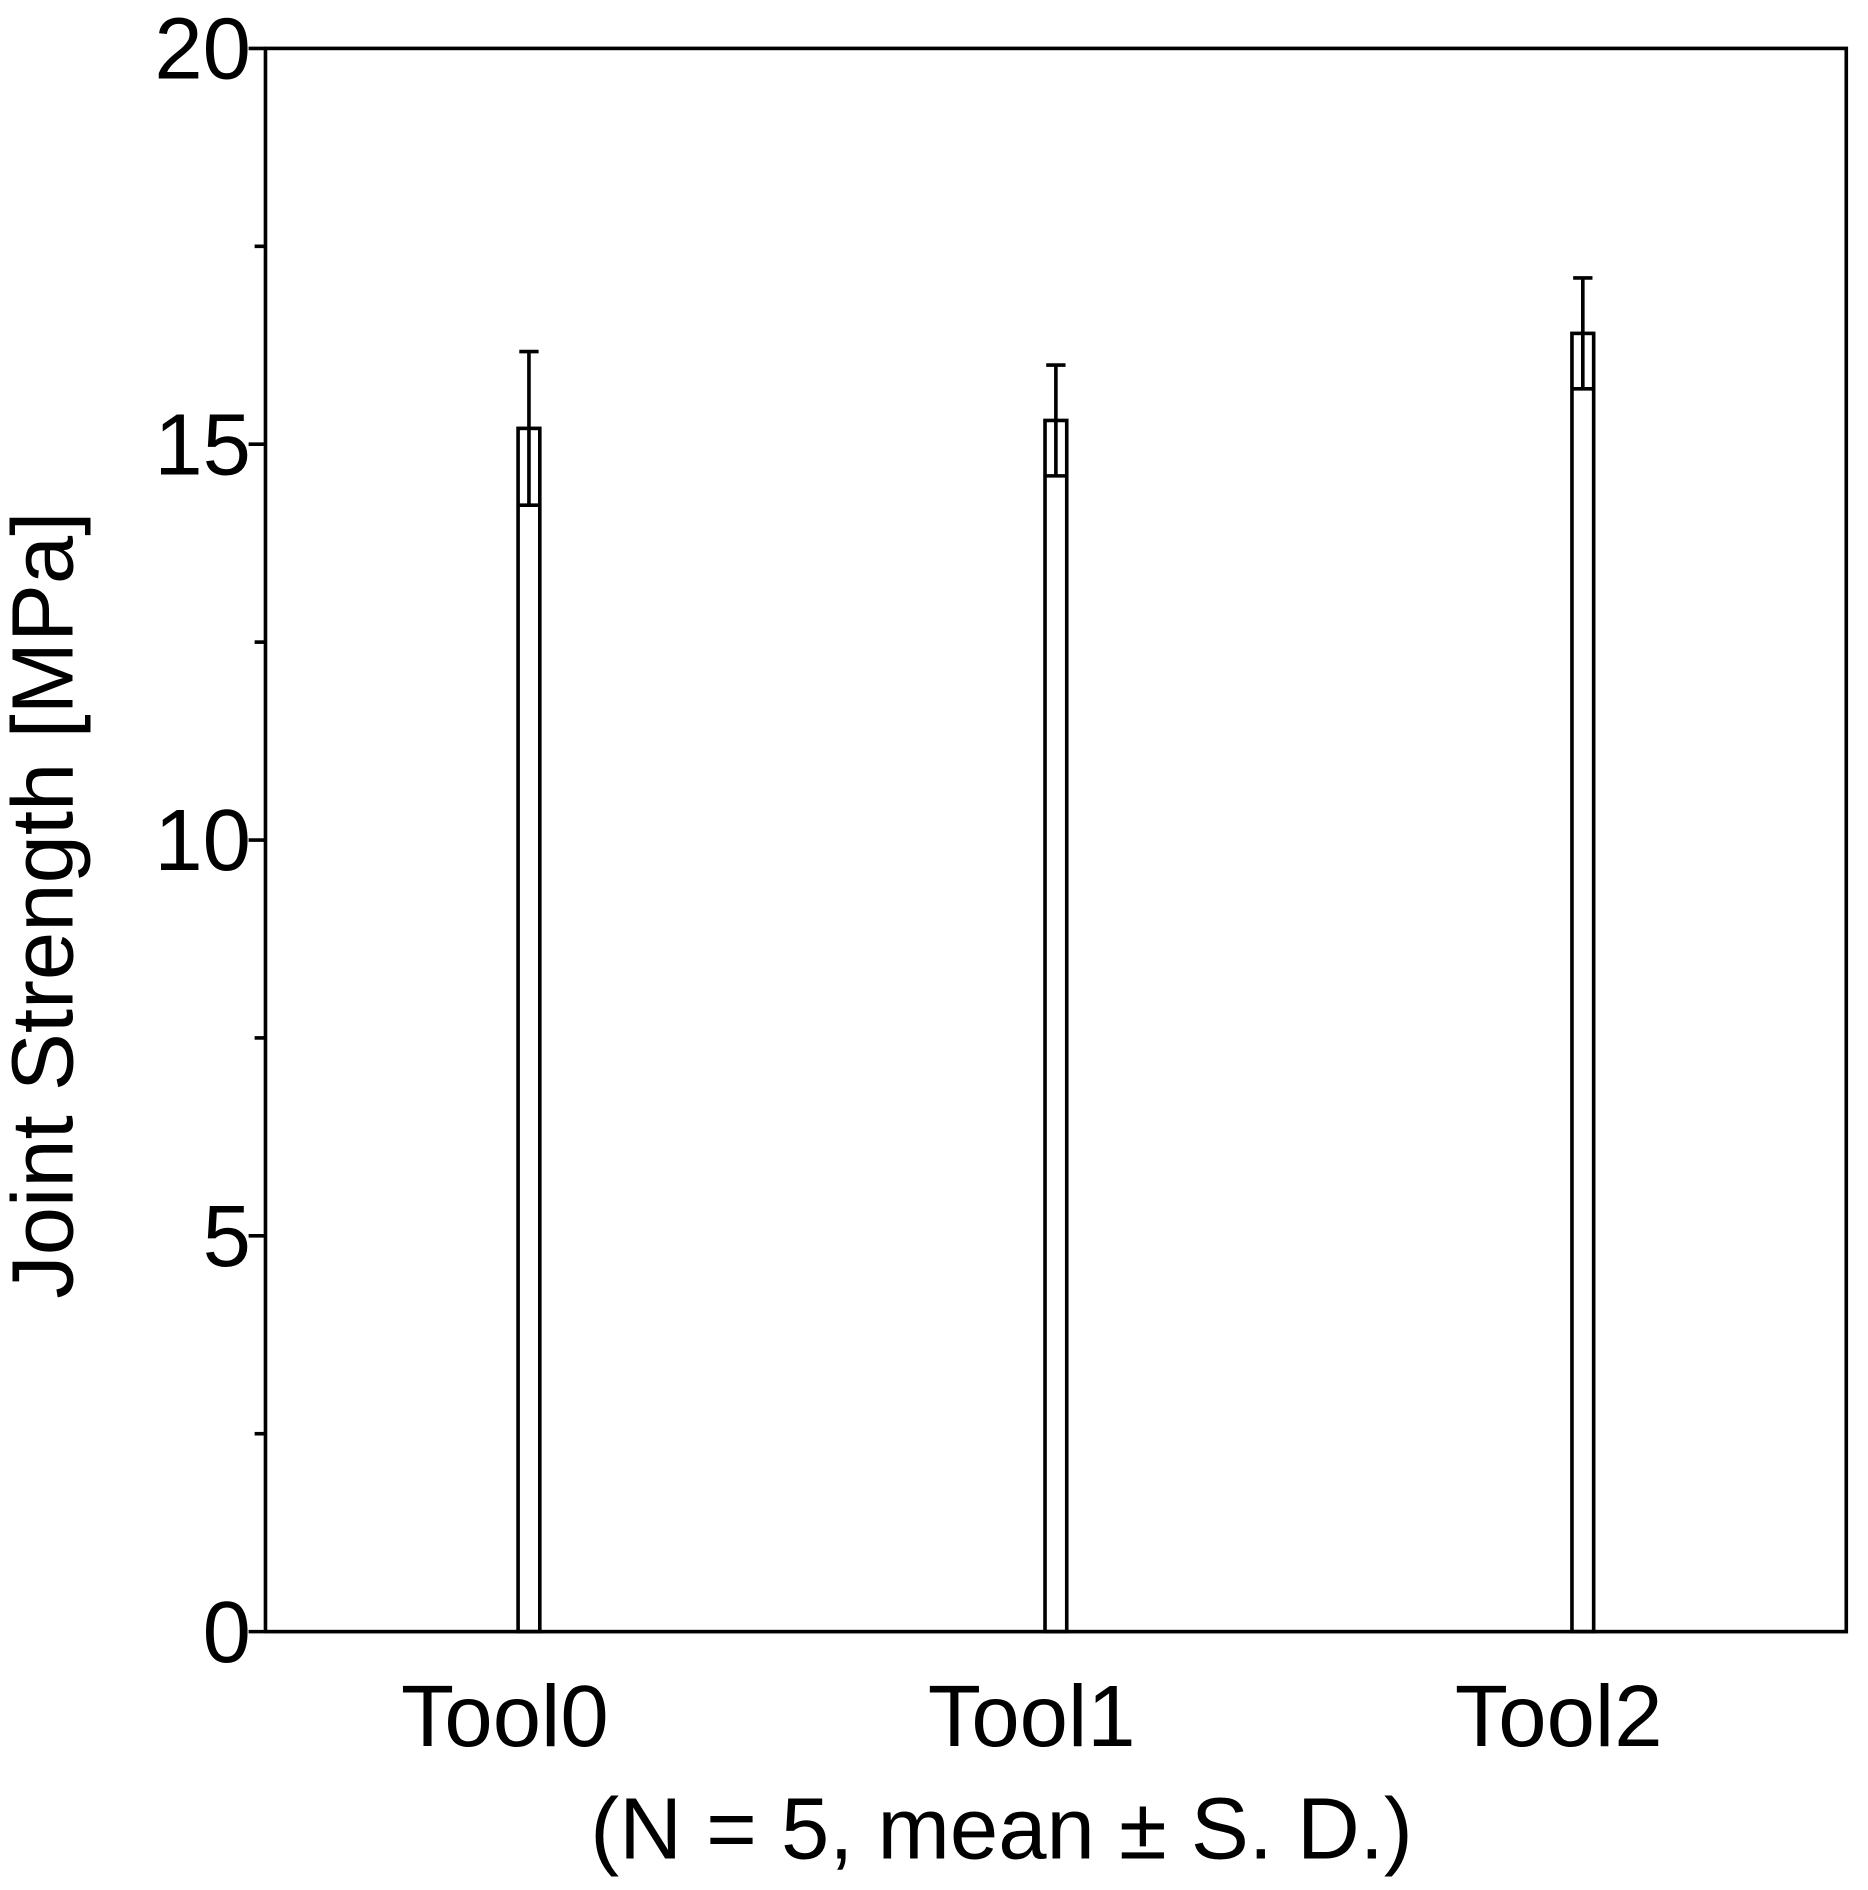  I want to click on y-axis-label: Joint Strength [MPa], so click(45, 905).